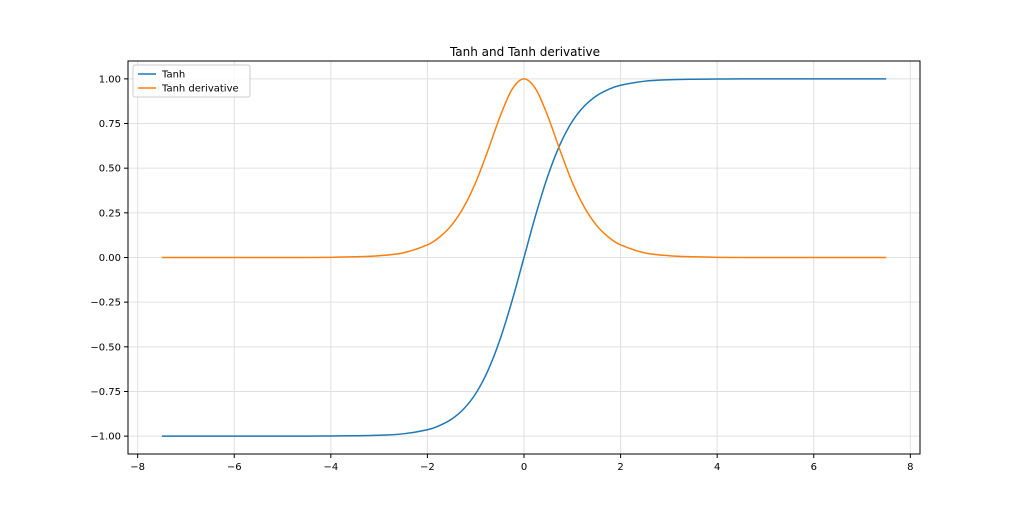 The width and height of the screenshot is (1024, 511). Describe the element at coordinates (330, 467) in the screenshot. I see `x-tick-label: −4` at that location.